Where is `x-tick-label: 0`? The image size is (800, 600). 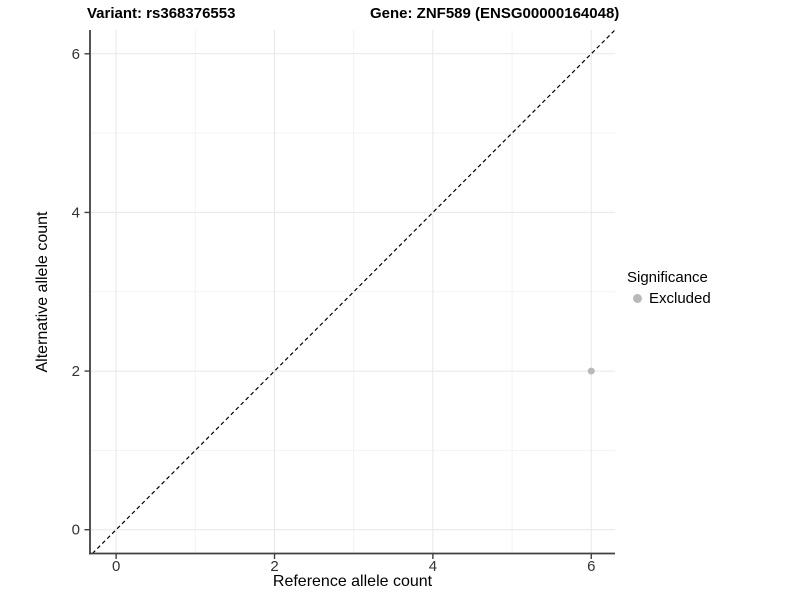
x-tick-label: 0 is located at coordinates (116, 566).